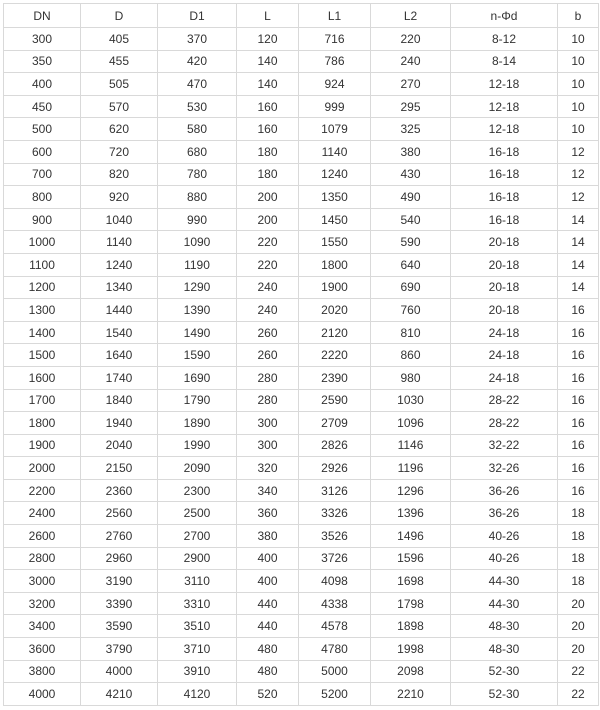 The height and width of the screenshot is (710, 600). What do you see at coordinates (267, 39) in the screenshot?
I see `table-cell: 120` at bounding box center [267, 39].